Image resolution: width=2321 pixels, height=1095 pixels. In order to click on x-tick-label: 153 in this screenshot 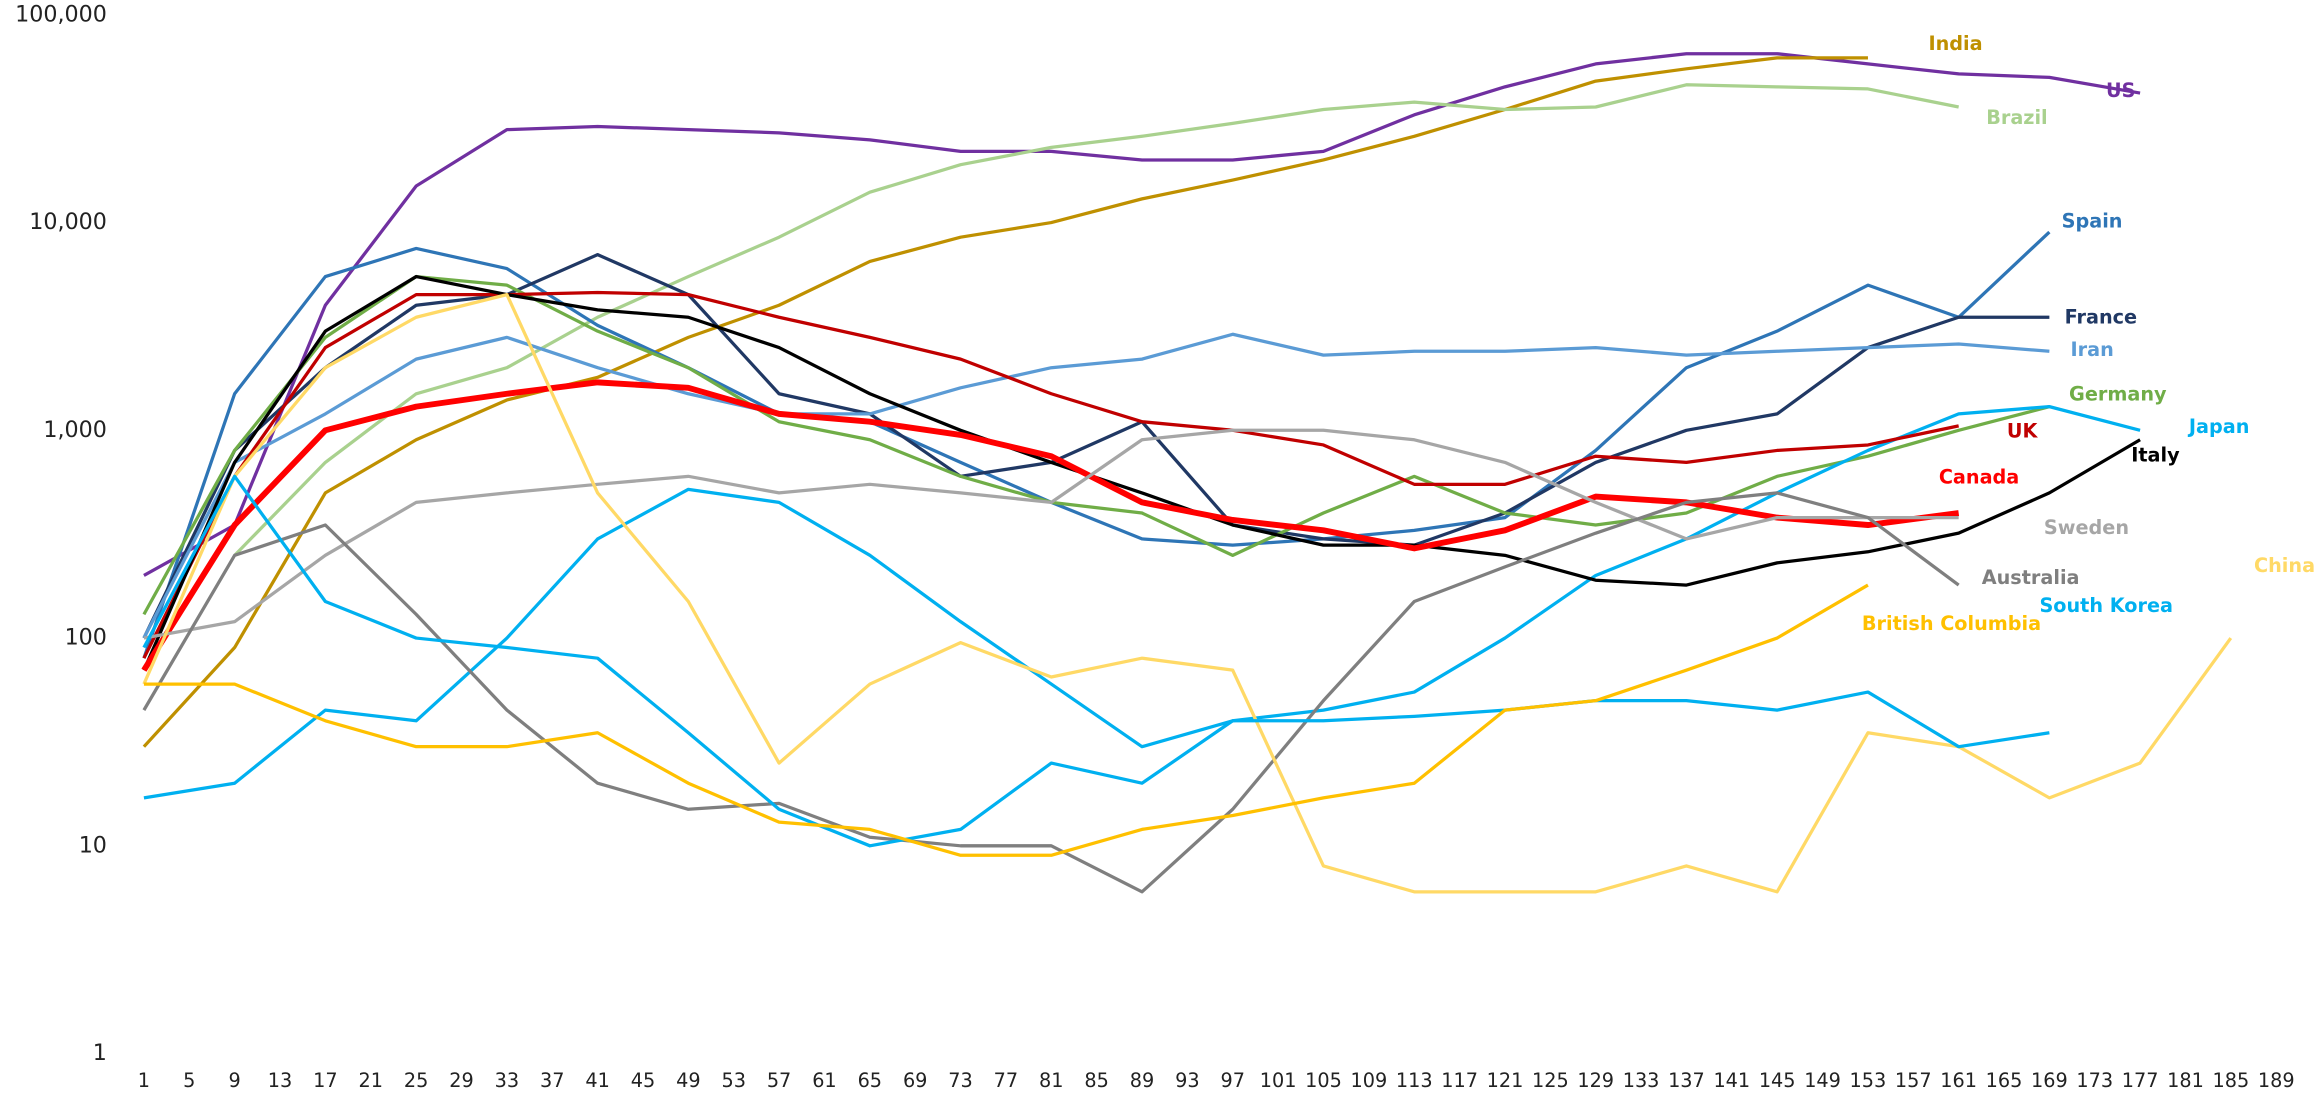, I will do `click(1868, 1080)`.